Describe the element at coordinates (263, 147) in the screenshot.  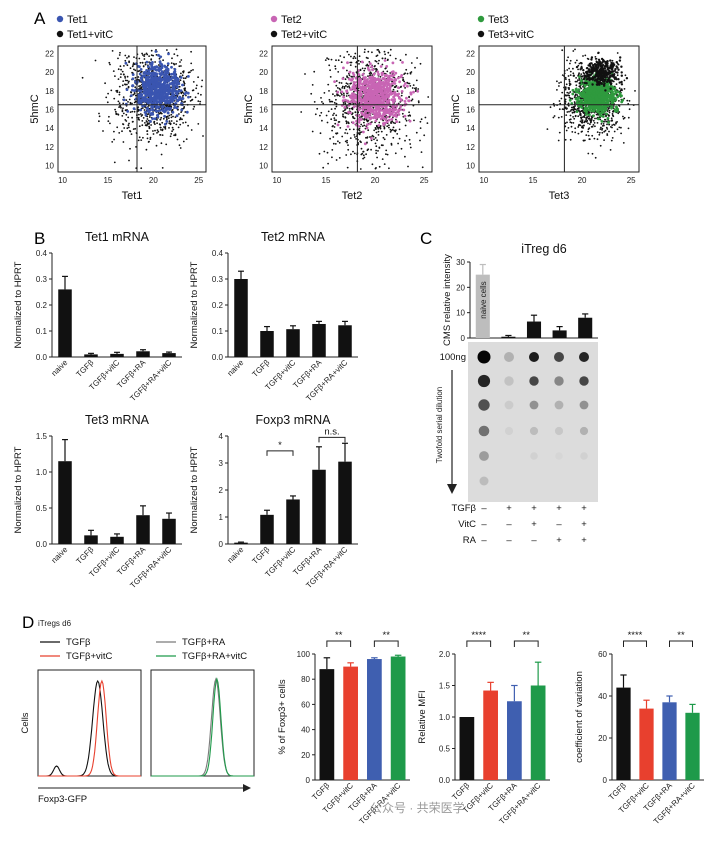
I see `y-tick-label: 12` at that location.